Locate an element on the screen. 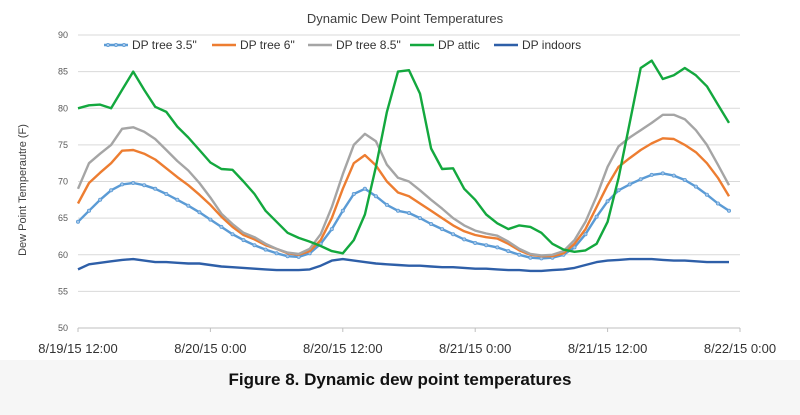 The image size is (800, 415). y-tick-label: 90 is located at coordinates (63, 35).